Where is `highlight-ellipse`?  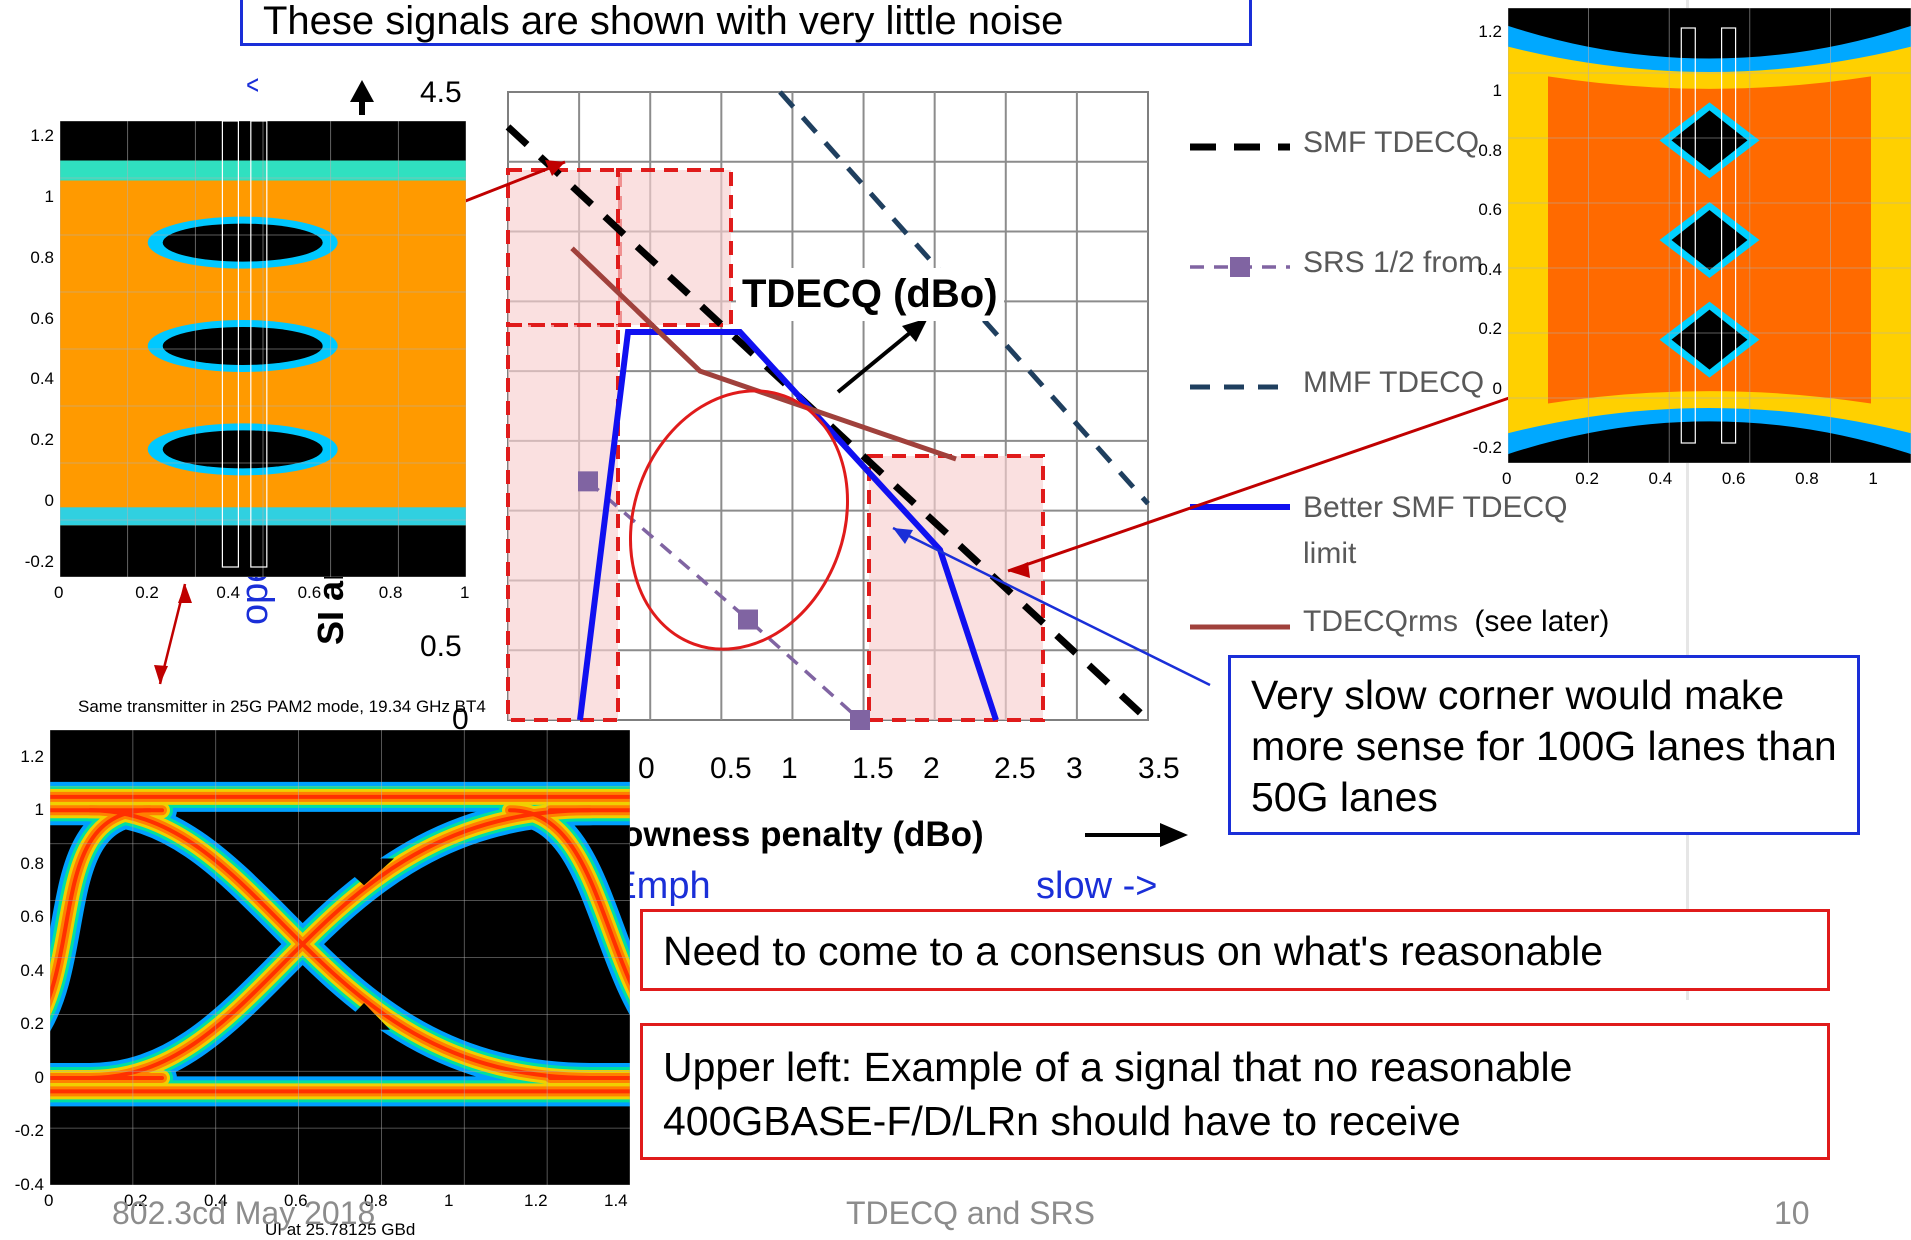 highlight-ellipse is located at coordinates (739, 520).